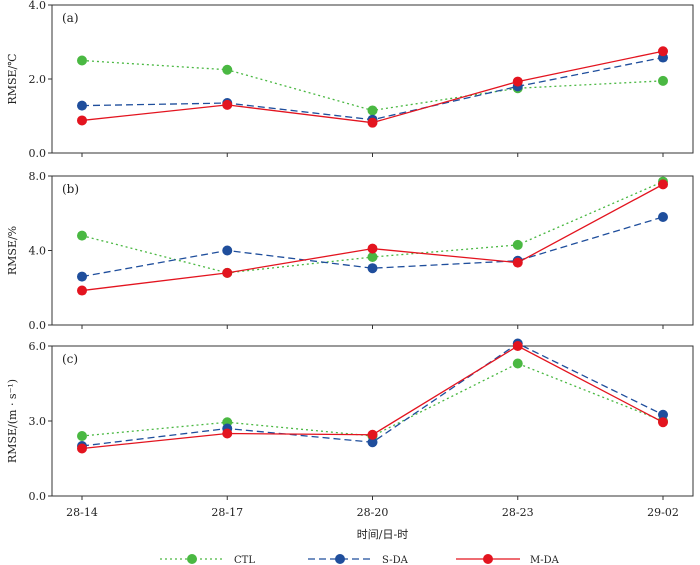  I want to click on panel-letter: (c), so click(70, 359).